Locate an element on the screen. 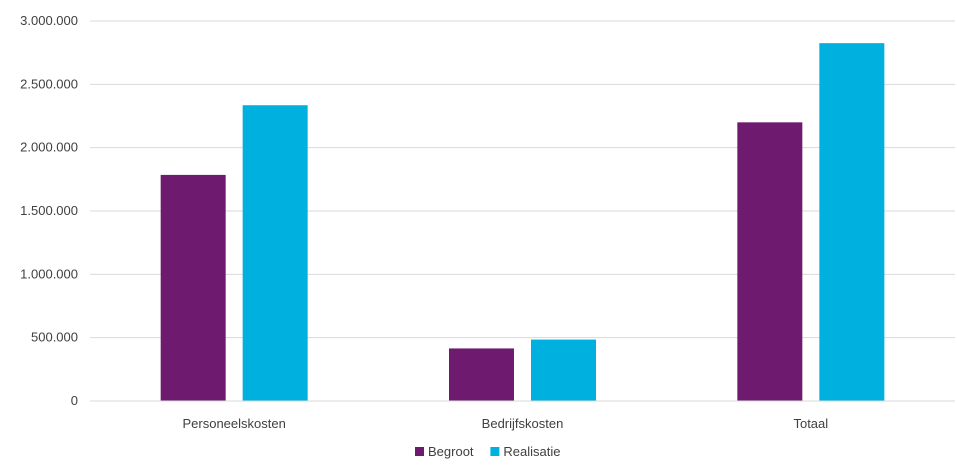 The image size is (957, 468). y-tick-label: 0 is located at coordinates (74, 400).